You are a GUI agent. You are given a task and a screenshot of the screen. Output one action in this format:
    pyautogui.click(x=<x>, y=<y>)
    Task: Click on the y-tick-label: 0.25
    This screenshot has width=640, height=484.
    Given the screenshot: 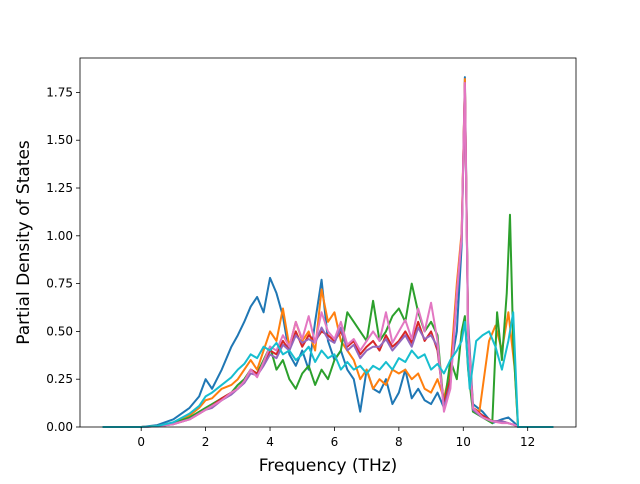 What is the action you would take?
    pyautogui.click(x=59, y=379)
    